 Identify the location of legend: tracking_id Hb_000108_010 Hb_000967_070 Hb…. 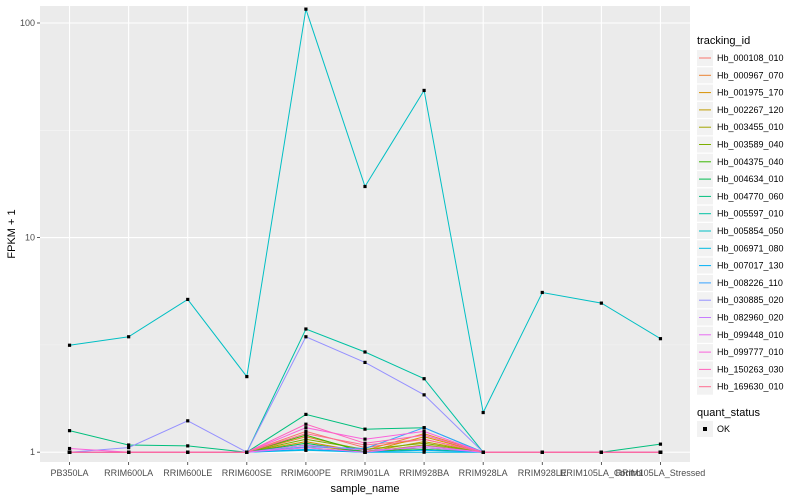
(740, 236).